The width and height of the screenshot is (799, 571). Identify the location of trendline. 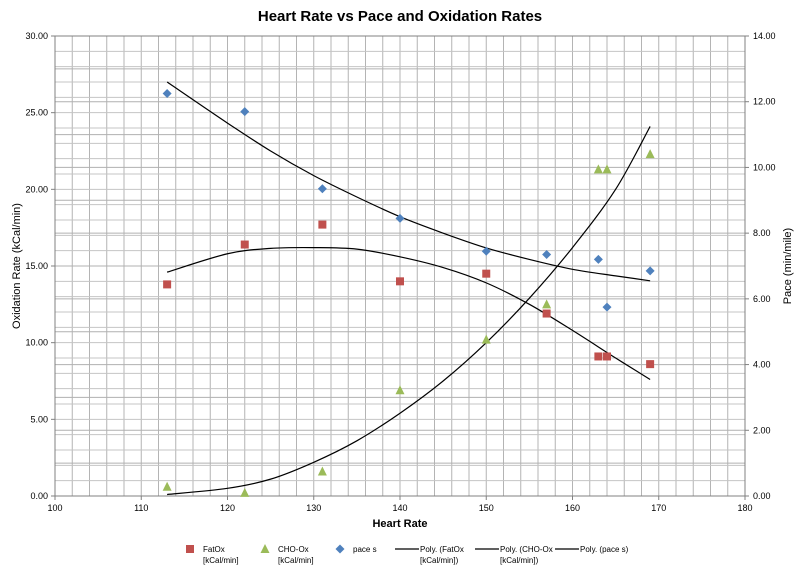
(408, 313).